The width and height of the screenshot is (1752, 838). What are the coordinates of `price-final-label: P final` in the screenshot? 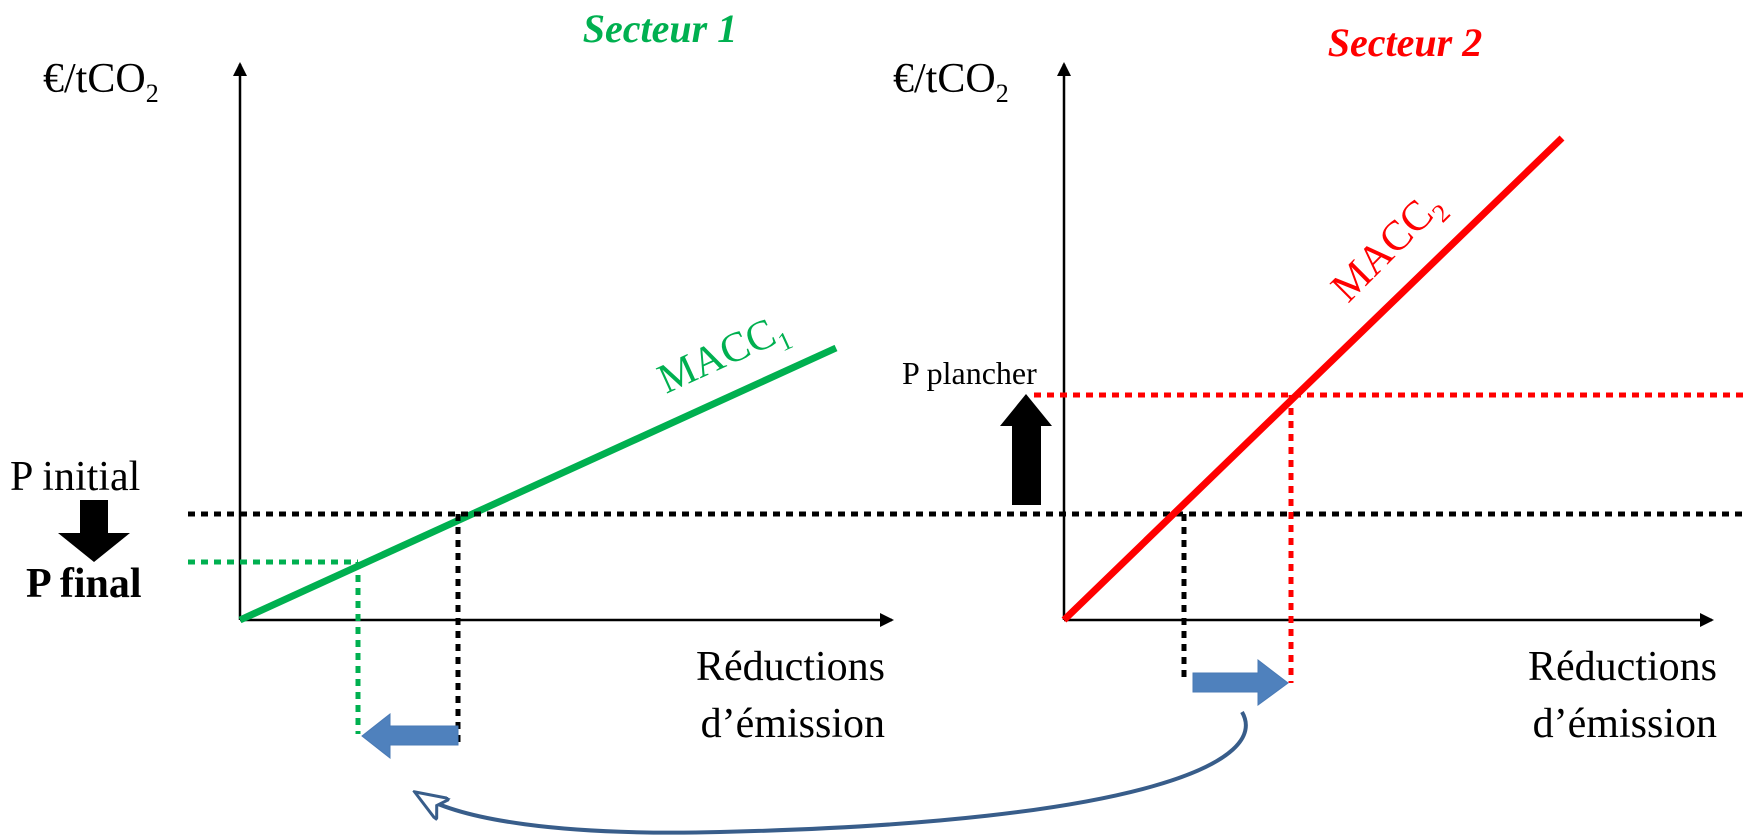 It's located at (84, 584).